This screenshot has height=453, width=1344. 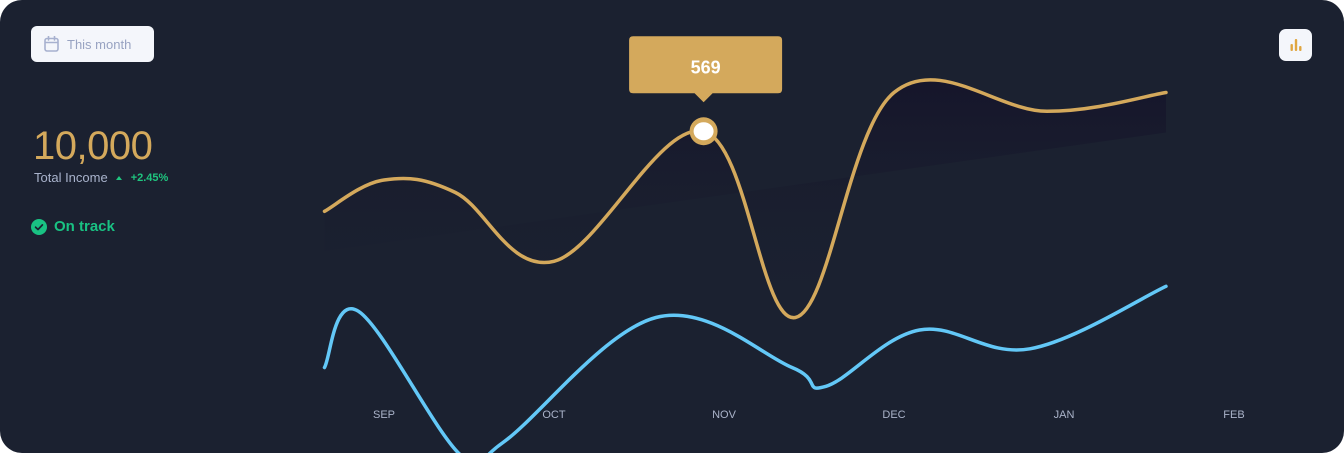 What do you see at coordinates (703, 131) in the screenshot?
I see `highlight-point` at bounding box center [703, 131].